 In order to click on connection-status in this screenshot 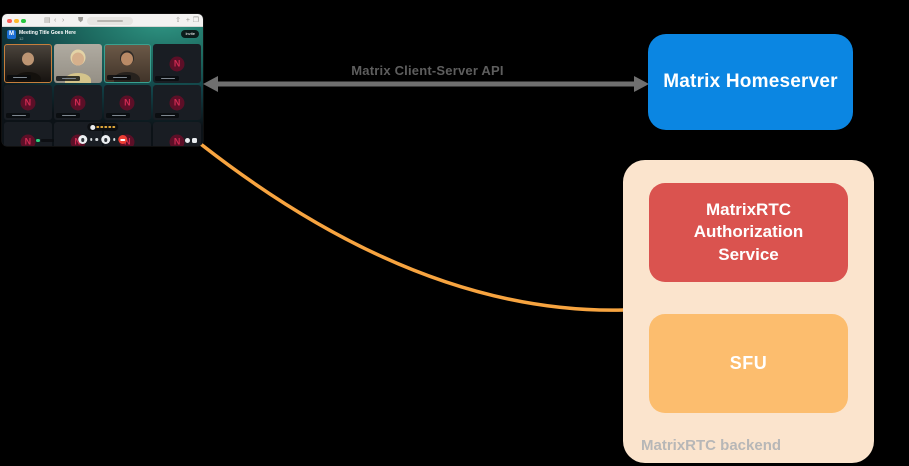, I will do `click(45, 140)`.